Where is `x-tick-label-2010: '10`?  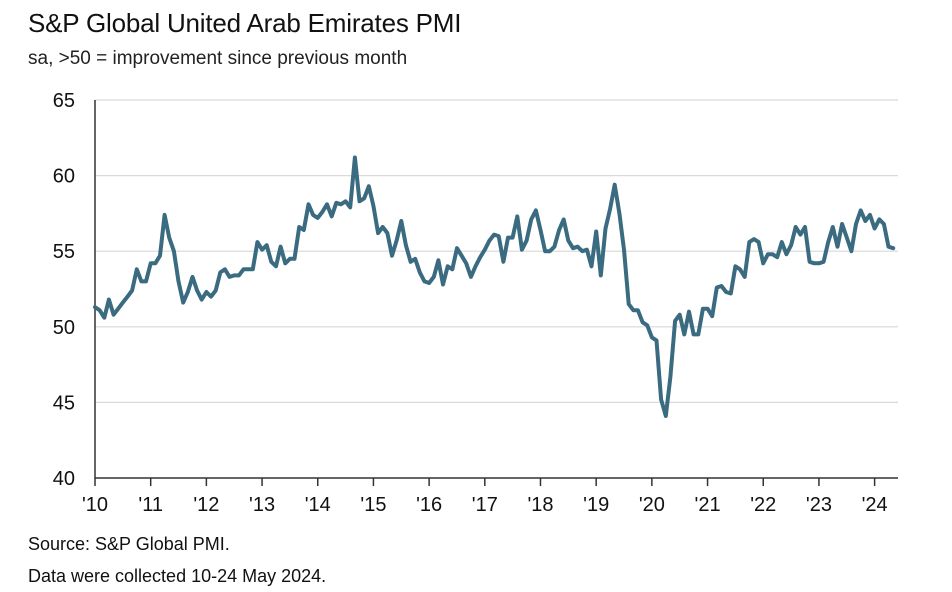
x-tick-label-2010: '10 is located at coordinates (95, 505).